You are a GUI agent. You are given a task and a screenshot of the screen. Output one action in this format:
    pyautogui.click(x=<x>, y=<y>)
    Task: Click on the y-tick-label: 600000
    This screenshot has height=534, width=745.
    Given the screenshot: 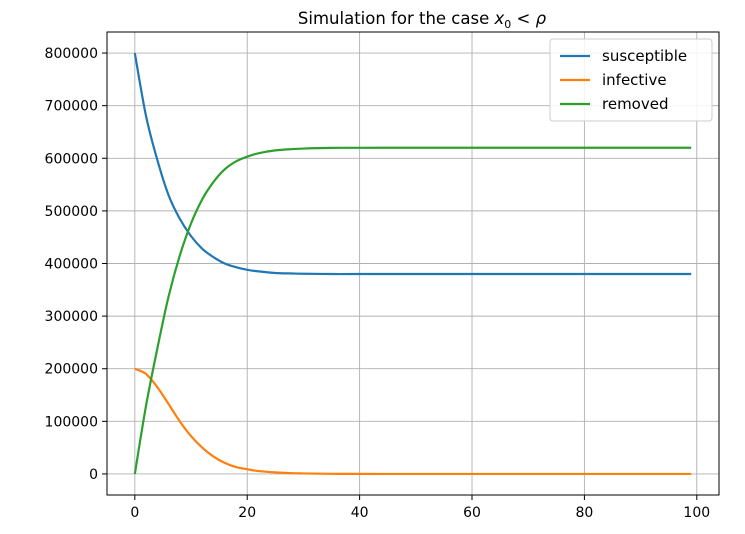 What is the action you would take?
    pyautogui.click(x=71, y=159)
    